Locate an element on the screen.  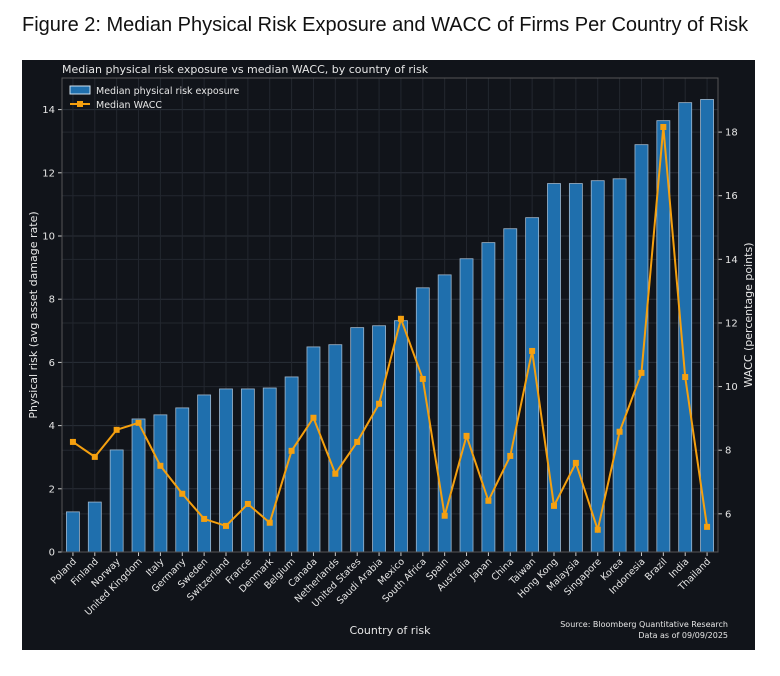
legend-line-label: Median WACC is located at coordinates (129, 105).